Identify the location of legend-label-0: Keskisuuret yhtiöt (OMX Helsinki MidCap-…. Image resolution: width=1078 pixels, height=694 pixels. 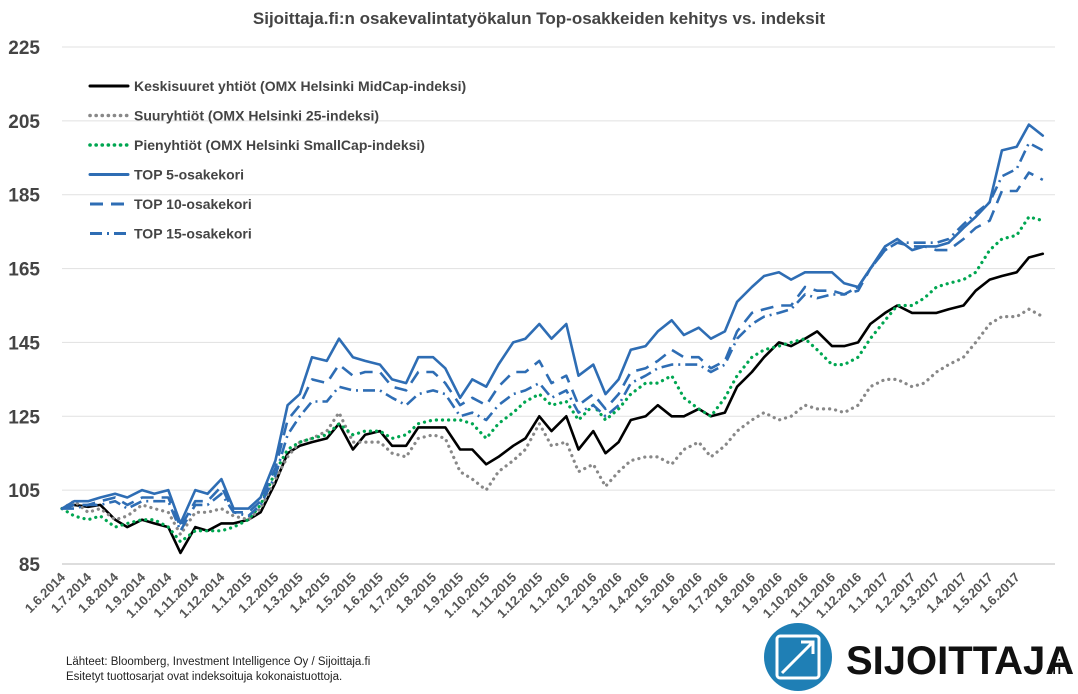
(300, 86).